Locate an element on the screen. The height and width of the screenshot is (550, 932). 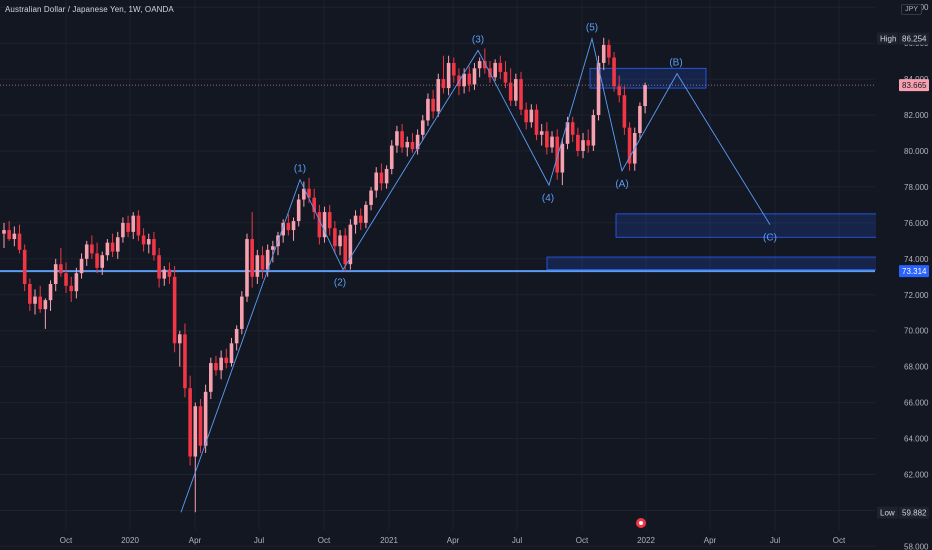
wave-label: (2) is located at coordinates (340, 283).